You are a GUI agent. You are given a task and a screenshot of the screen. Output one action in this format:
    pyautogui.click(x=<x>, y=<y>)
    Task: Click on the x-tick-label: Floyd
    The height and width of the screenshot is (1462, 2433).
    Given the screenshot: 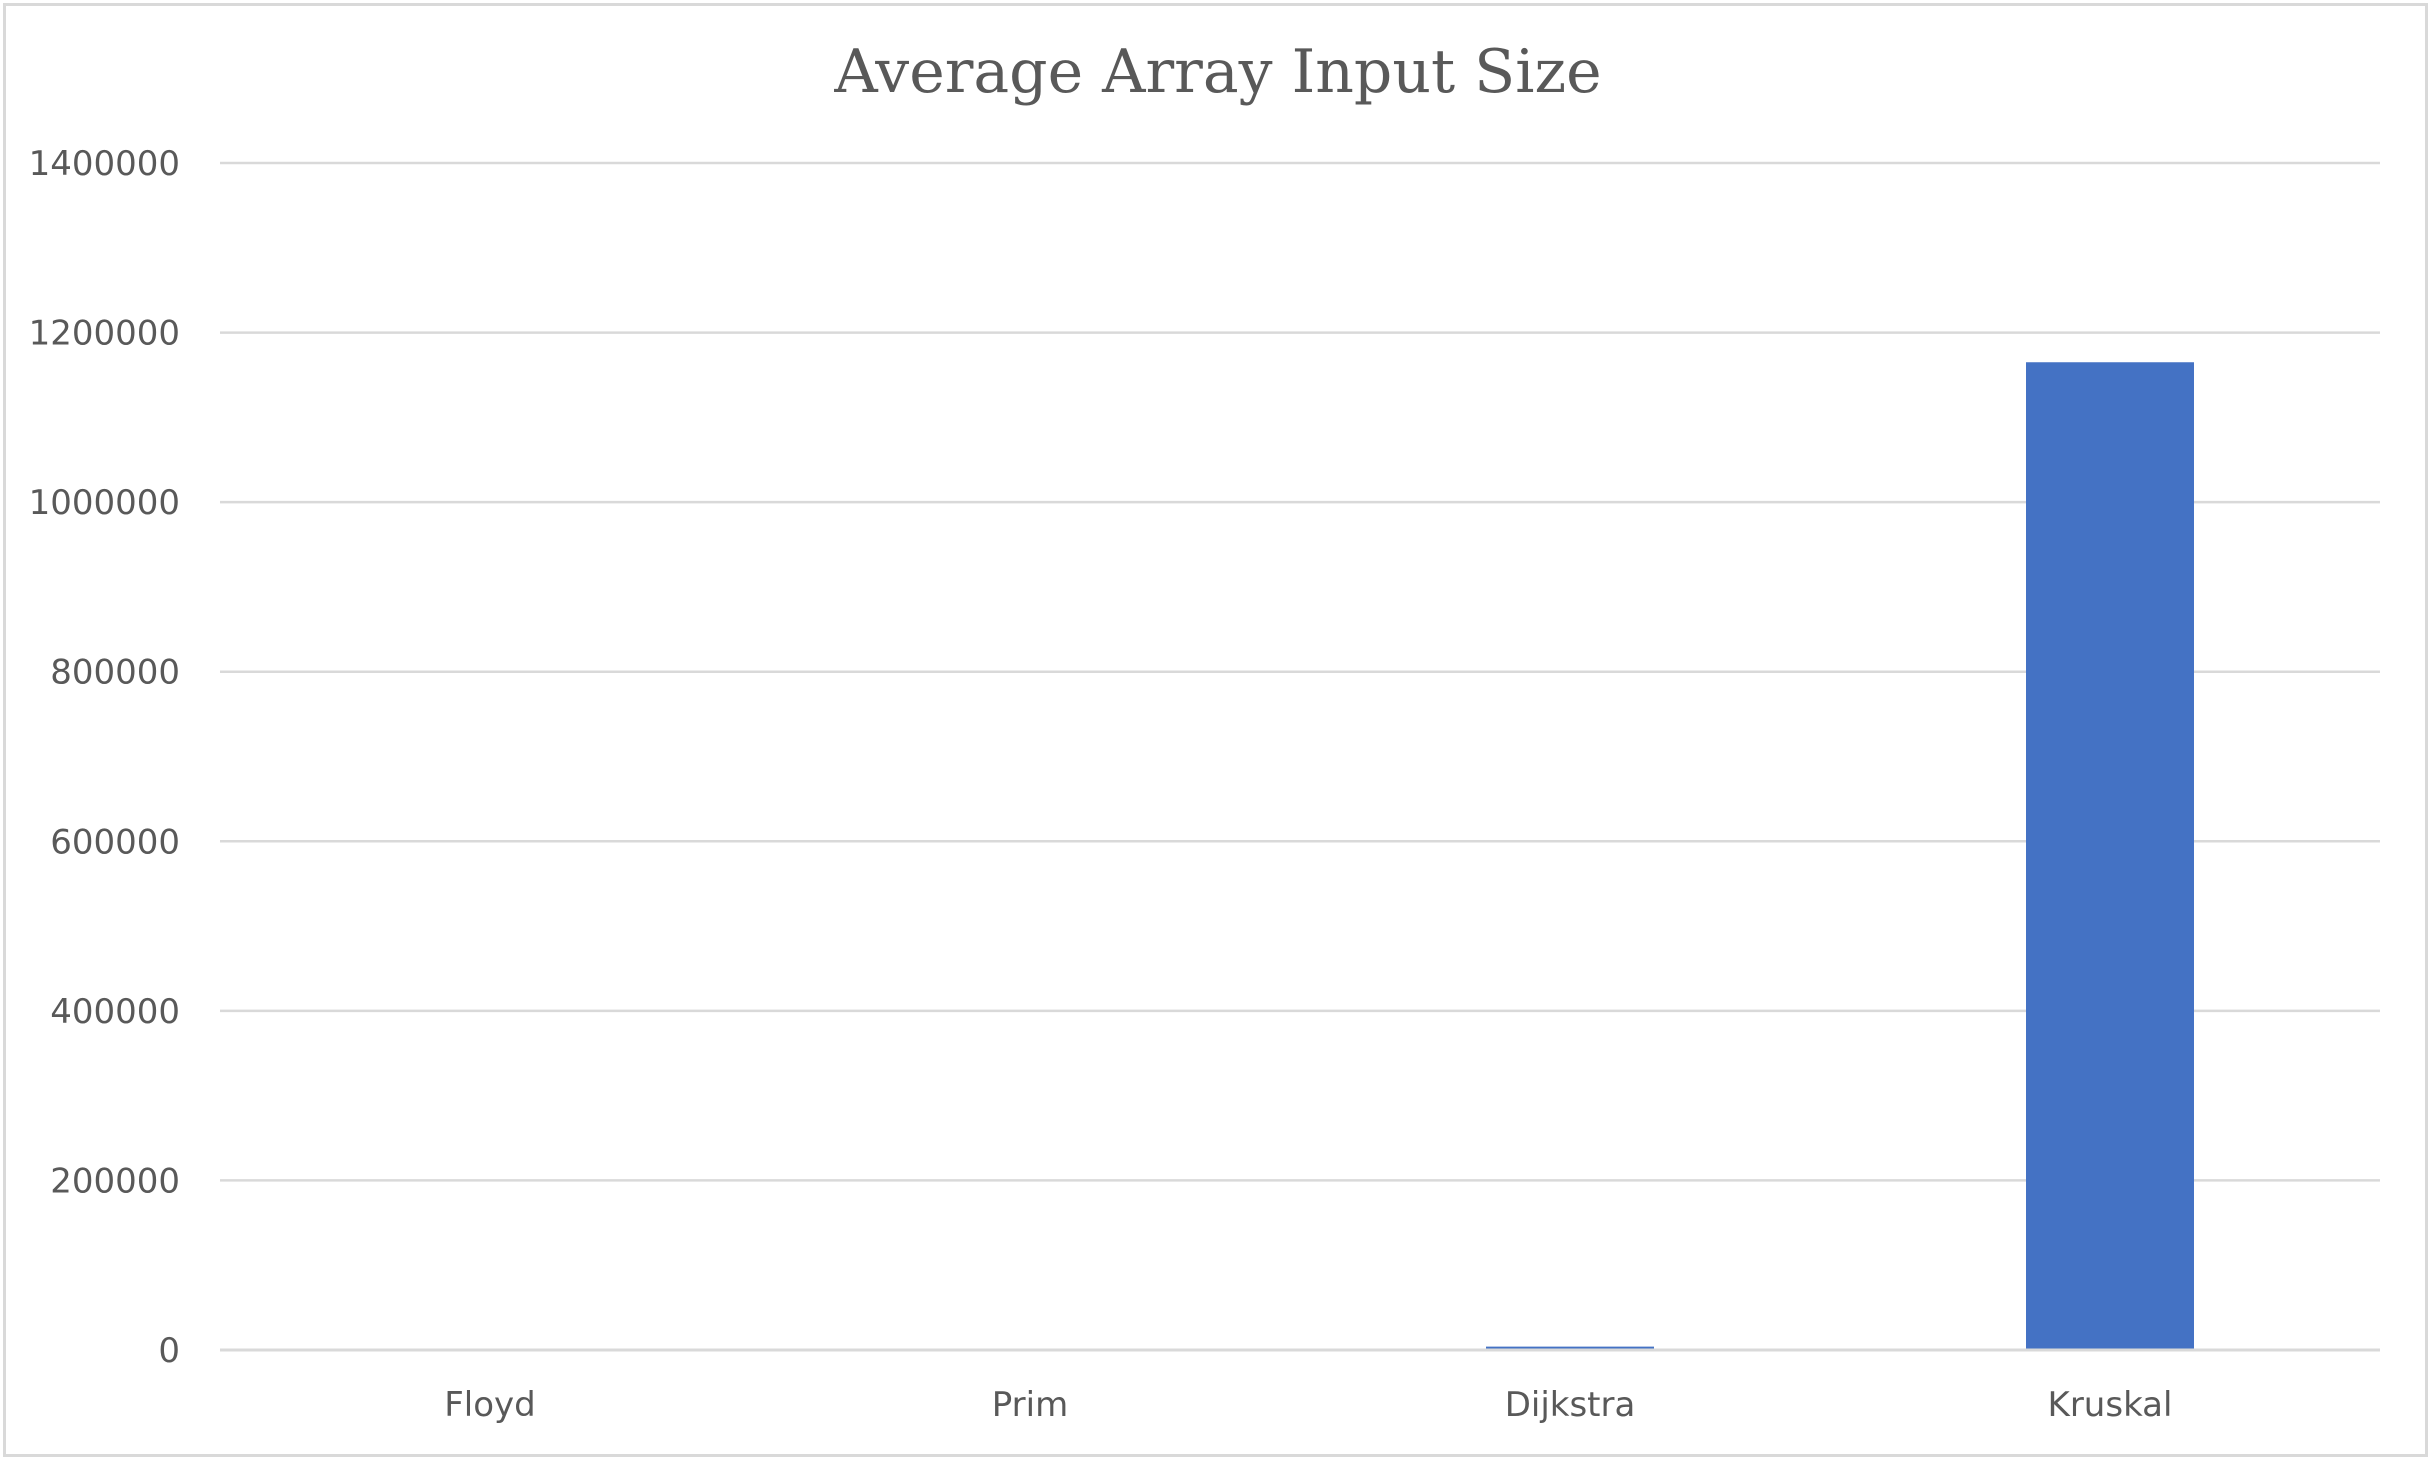 What is the action you would take?
    pyautogui.click(x=490, y=1405)
    